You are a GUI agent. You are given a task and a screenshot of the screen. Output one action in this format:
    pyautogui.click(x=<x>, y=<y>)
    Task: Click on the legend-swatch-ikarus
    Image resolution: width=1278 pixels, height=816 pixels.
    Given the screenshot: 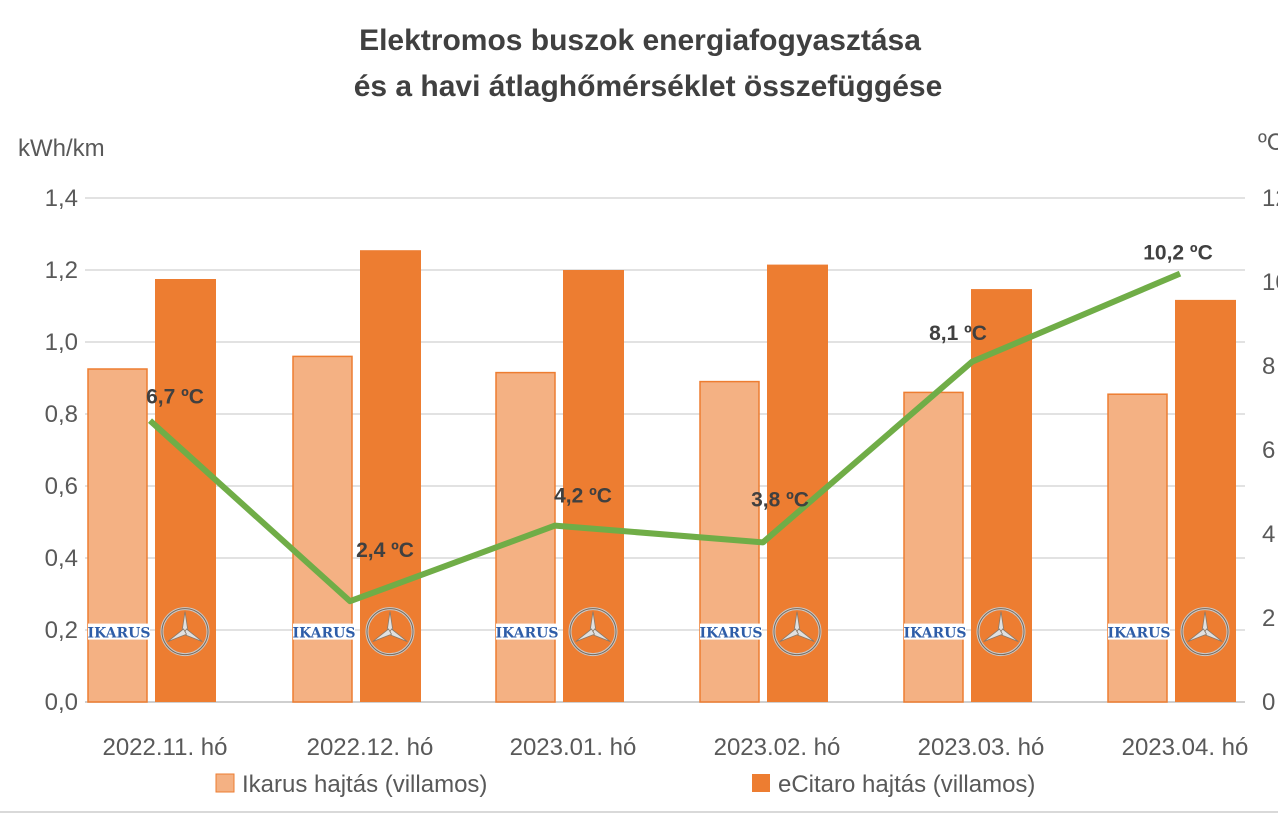 What is the action you would take?
    pyautogui.click(x=225, y=783)
    